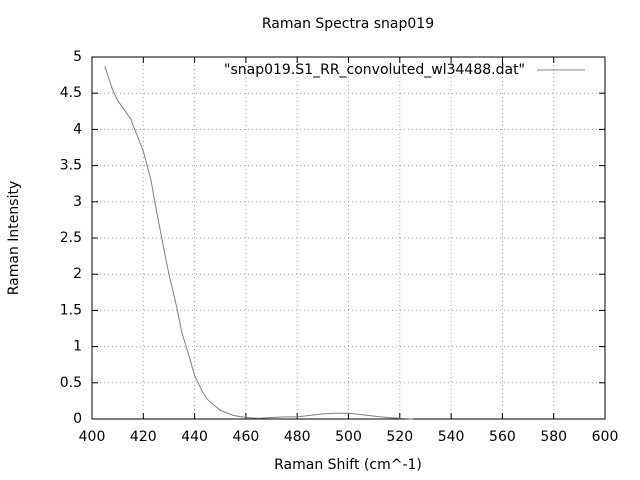  Describe the element at coordinates (92, 437) in the screenshot. I see `x-tick-label: 400` at that location.